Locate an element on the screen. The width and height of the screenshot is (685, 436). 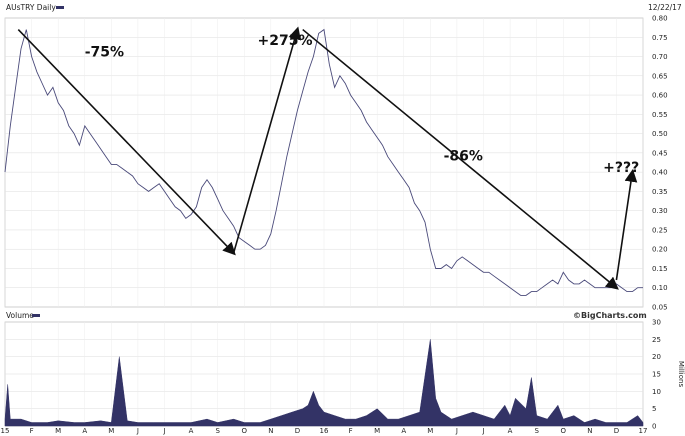
volume-y-ticks: 30 25 20 15 10 5 0 is located at coordinates (656, 375).